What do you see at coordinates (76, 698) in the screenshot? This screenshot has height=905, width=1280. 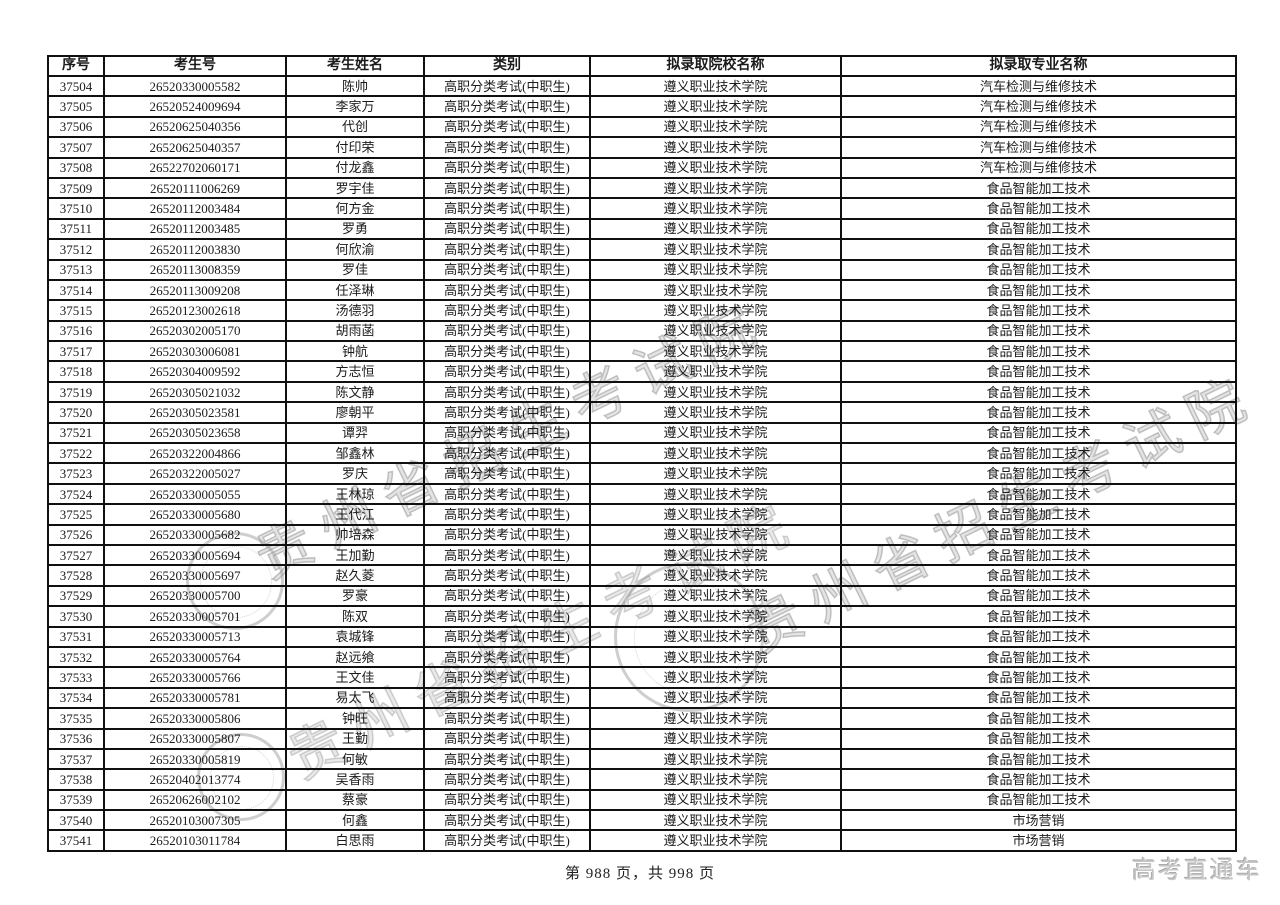 I see `cell-seq: 37534` at bounding box center [76, 698].